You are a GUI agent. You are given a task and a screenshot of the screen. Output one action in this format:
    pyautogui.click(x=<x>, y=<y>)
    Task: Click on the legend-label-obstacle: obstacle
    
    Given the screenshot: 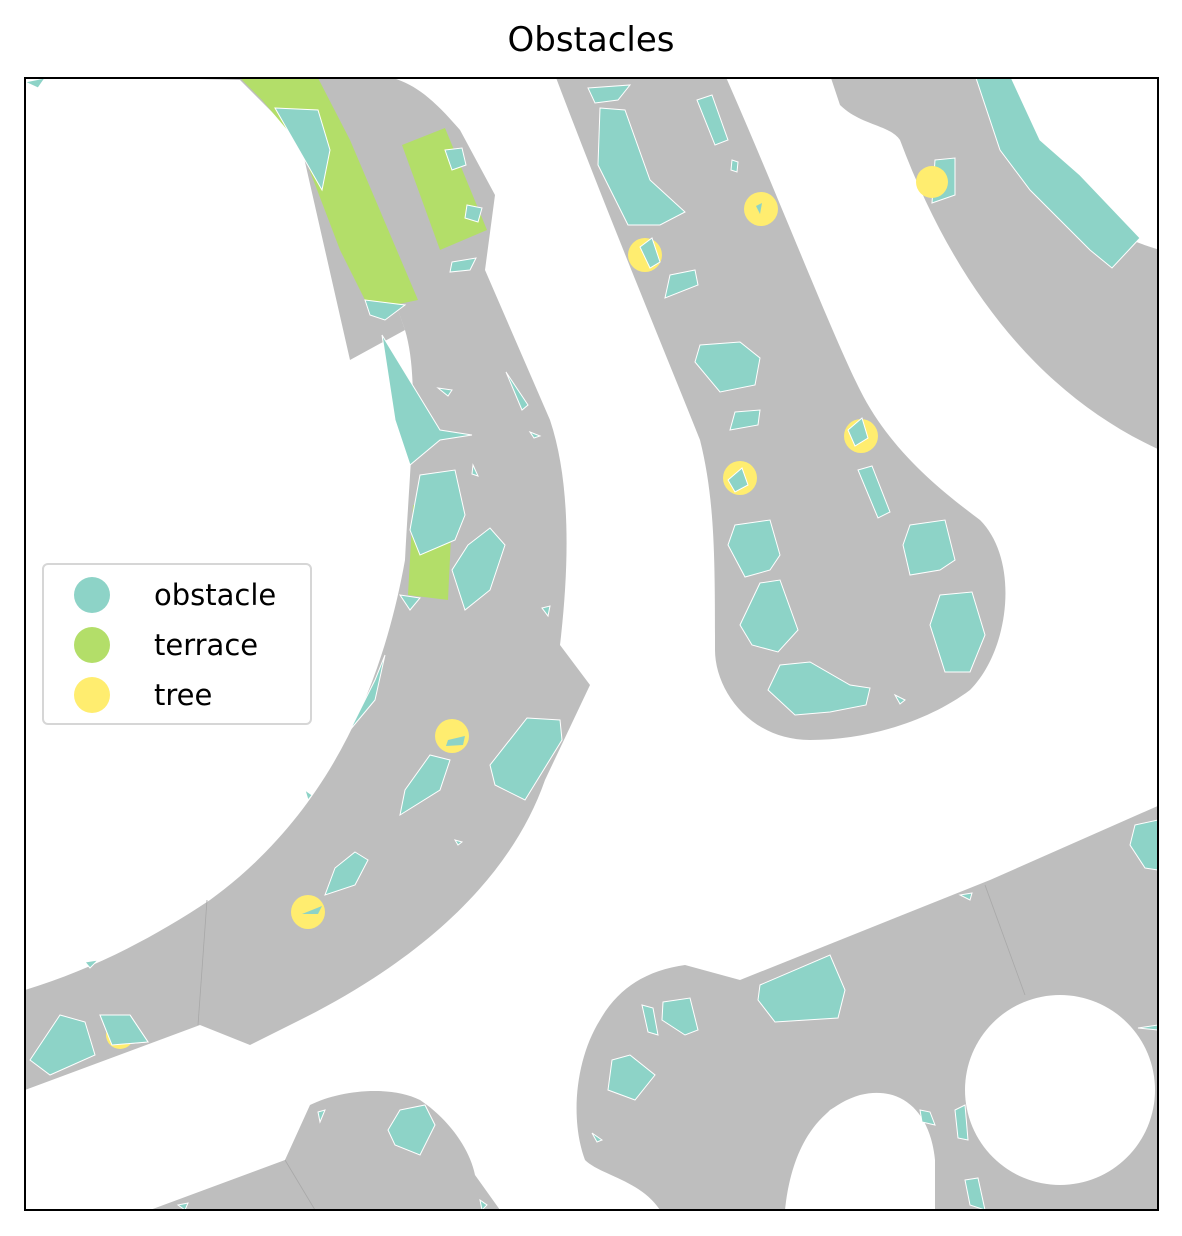 What is the action you would take?
    pyautogui.click(x=215, y=595)
    